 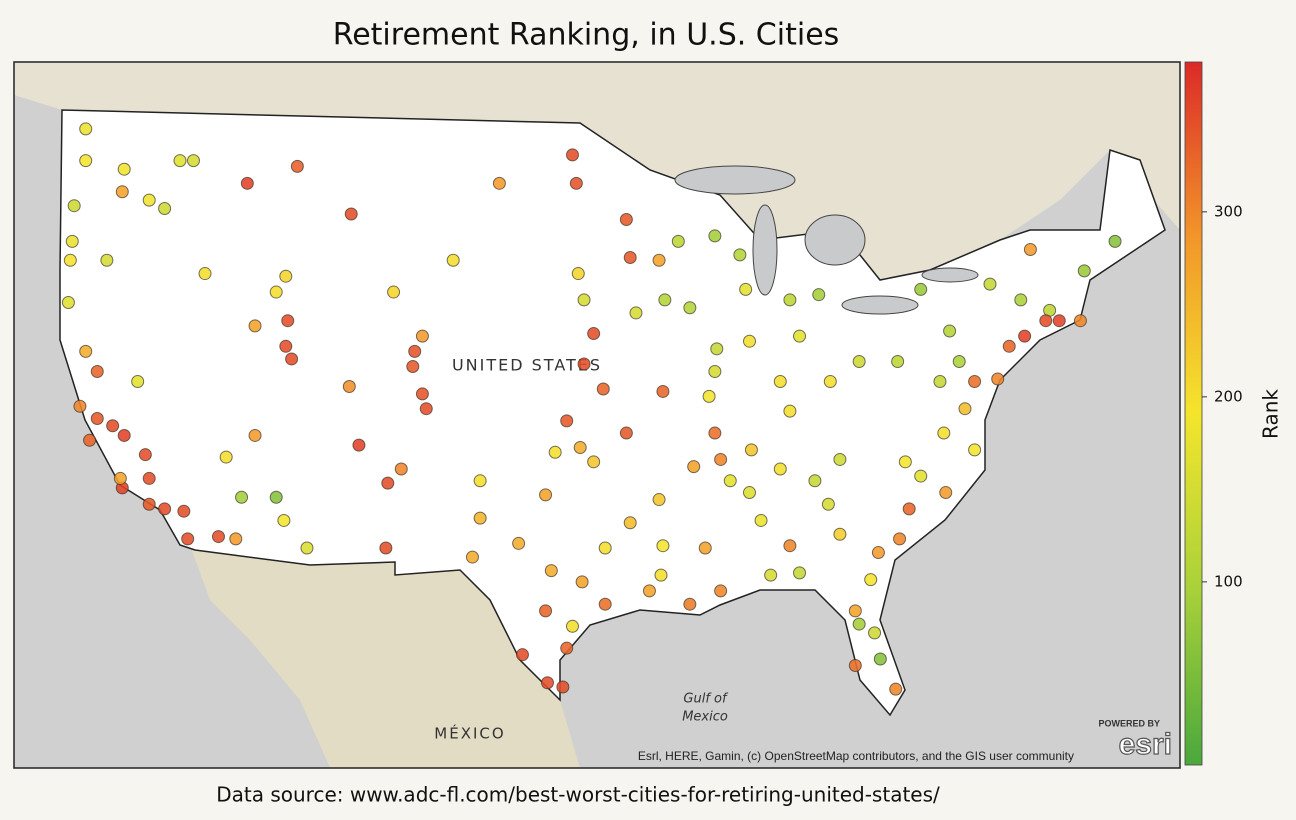 What do you see at coordinates (1228, 396) in the screenshot?
I see `colorbar-tick-label: 200` at bounding box center [1228, 396].